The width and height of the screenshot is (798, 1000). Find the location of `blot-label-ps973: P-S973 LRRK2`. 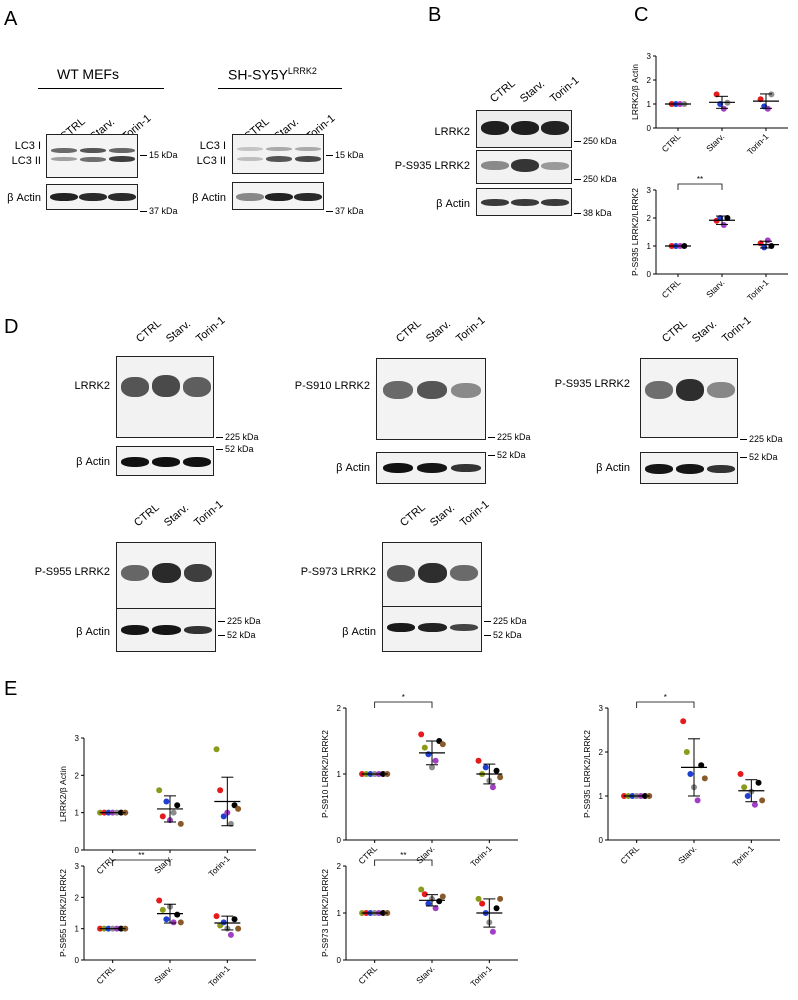

blot-label-ps973: P-S973 LRRK2 is located at coordinates (338, 572).